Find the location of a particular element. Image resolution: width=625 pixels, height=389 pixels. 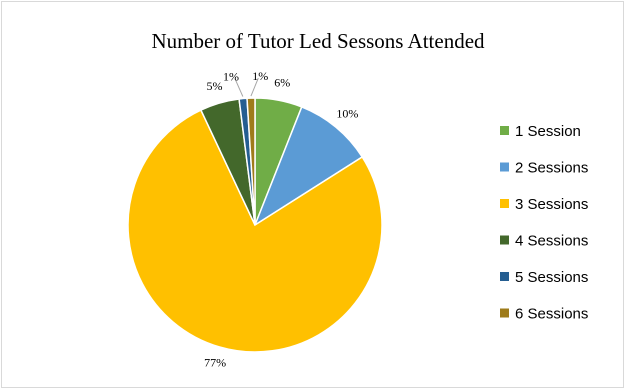

legend-label-1-session: 1 Session is located at coordinates (548, 131).